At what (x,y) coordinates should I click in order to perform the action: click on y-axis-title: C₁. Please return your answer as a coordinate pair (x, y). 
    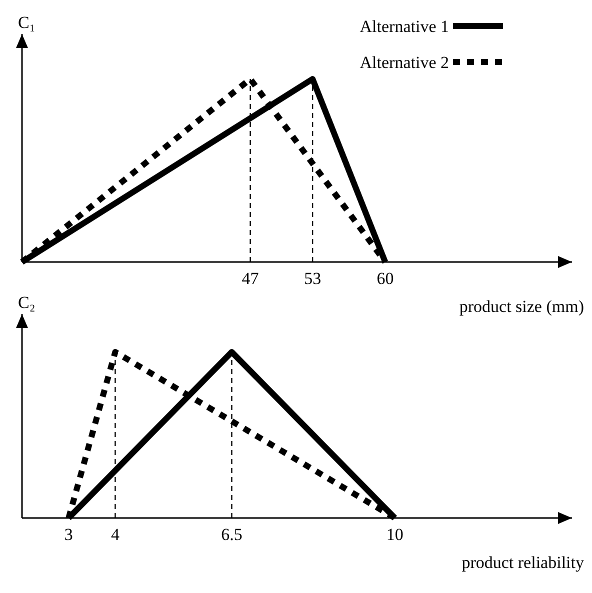
    Looking at the image, I should click on (27, 22).